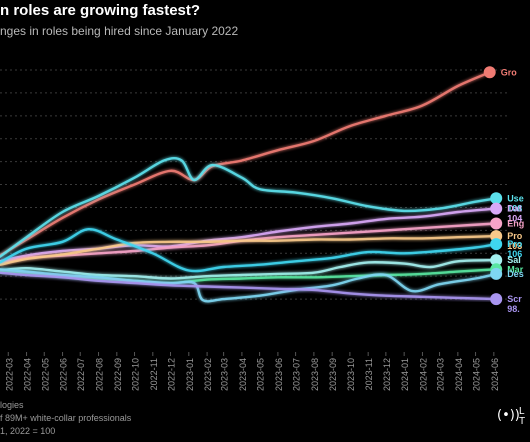 The width and height of the screenshot is (530, 442). I want to click on broadcast-icon: (•)), so click(508, 415).